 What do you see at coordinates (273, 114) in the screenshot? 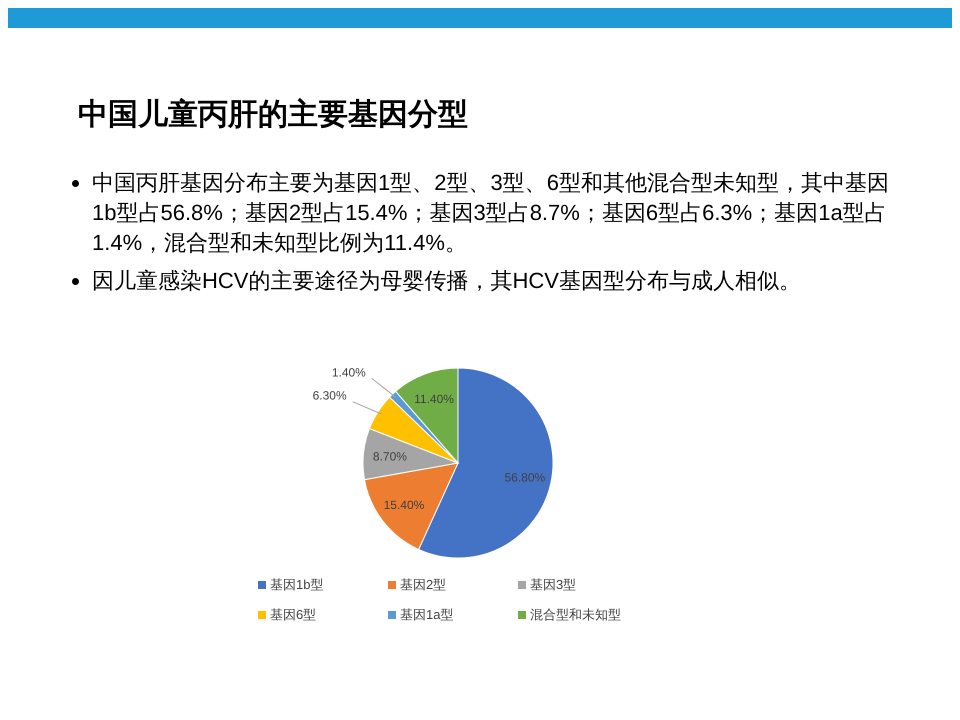
I see `chart-title: 中国儿童丙肝的主要基因分型` at bounding box center [273, 114].